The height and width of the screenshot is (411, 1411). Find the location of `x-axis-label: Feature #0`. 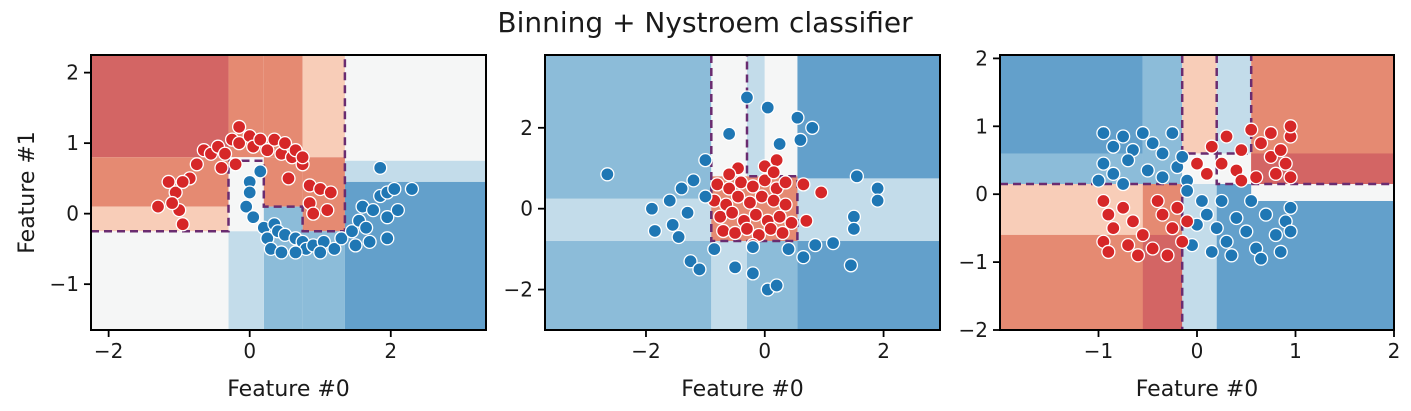

x-axis-label: Feature #0 is located at coordinates (1197, 389).